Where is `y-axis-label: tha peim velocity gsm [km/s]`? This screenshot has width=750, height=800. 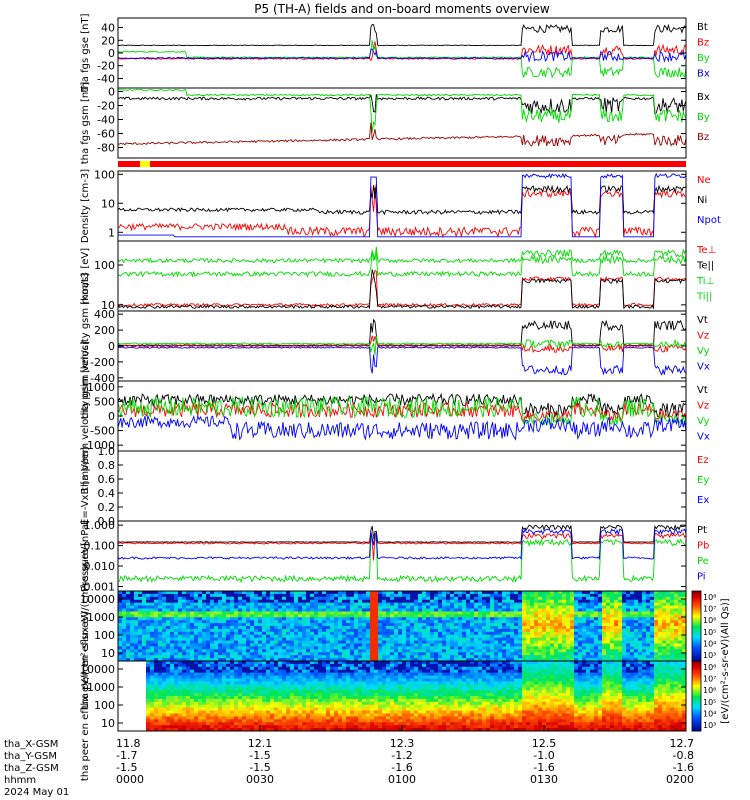 y-axis-label: tha peim velocity gsm [km/s] is located at coordinates (85, 346).